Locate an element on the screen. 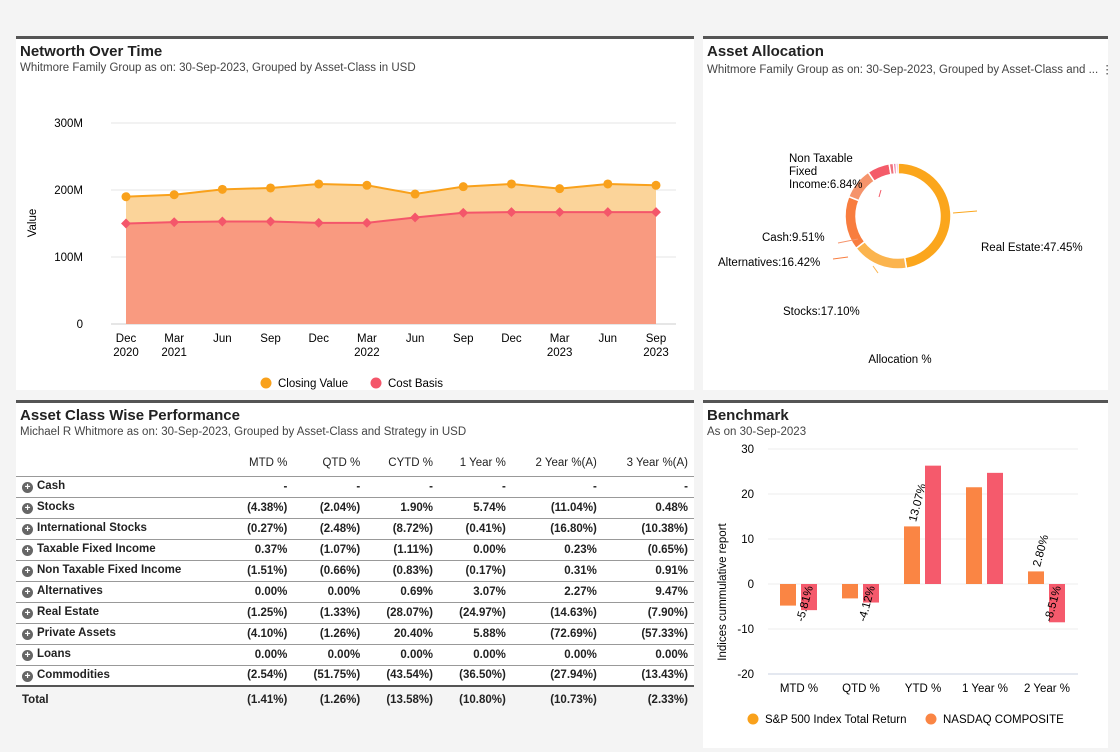 Image resolution: width=1120 pixels, height=752 pixels. x-tick-label: QTD % is located at coordinates (861, 689).